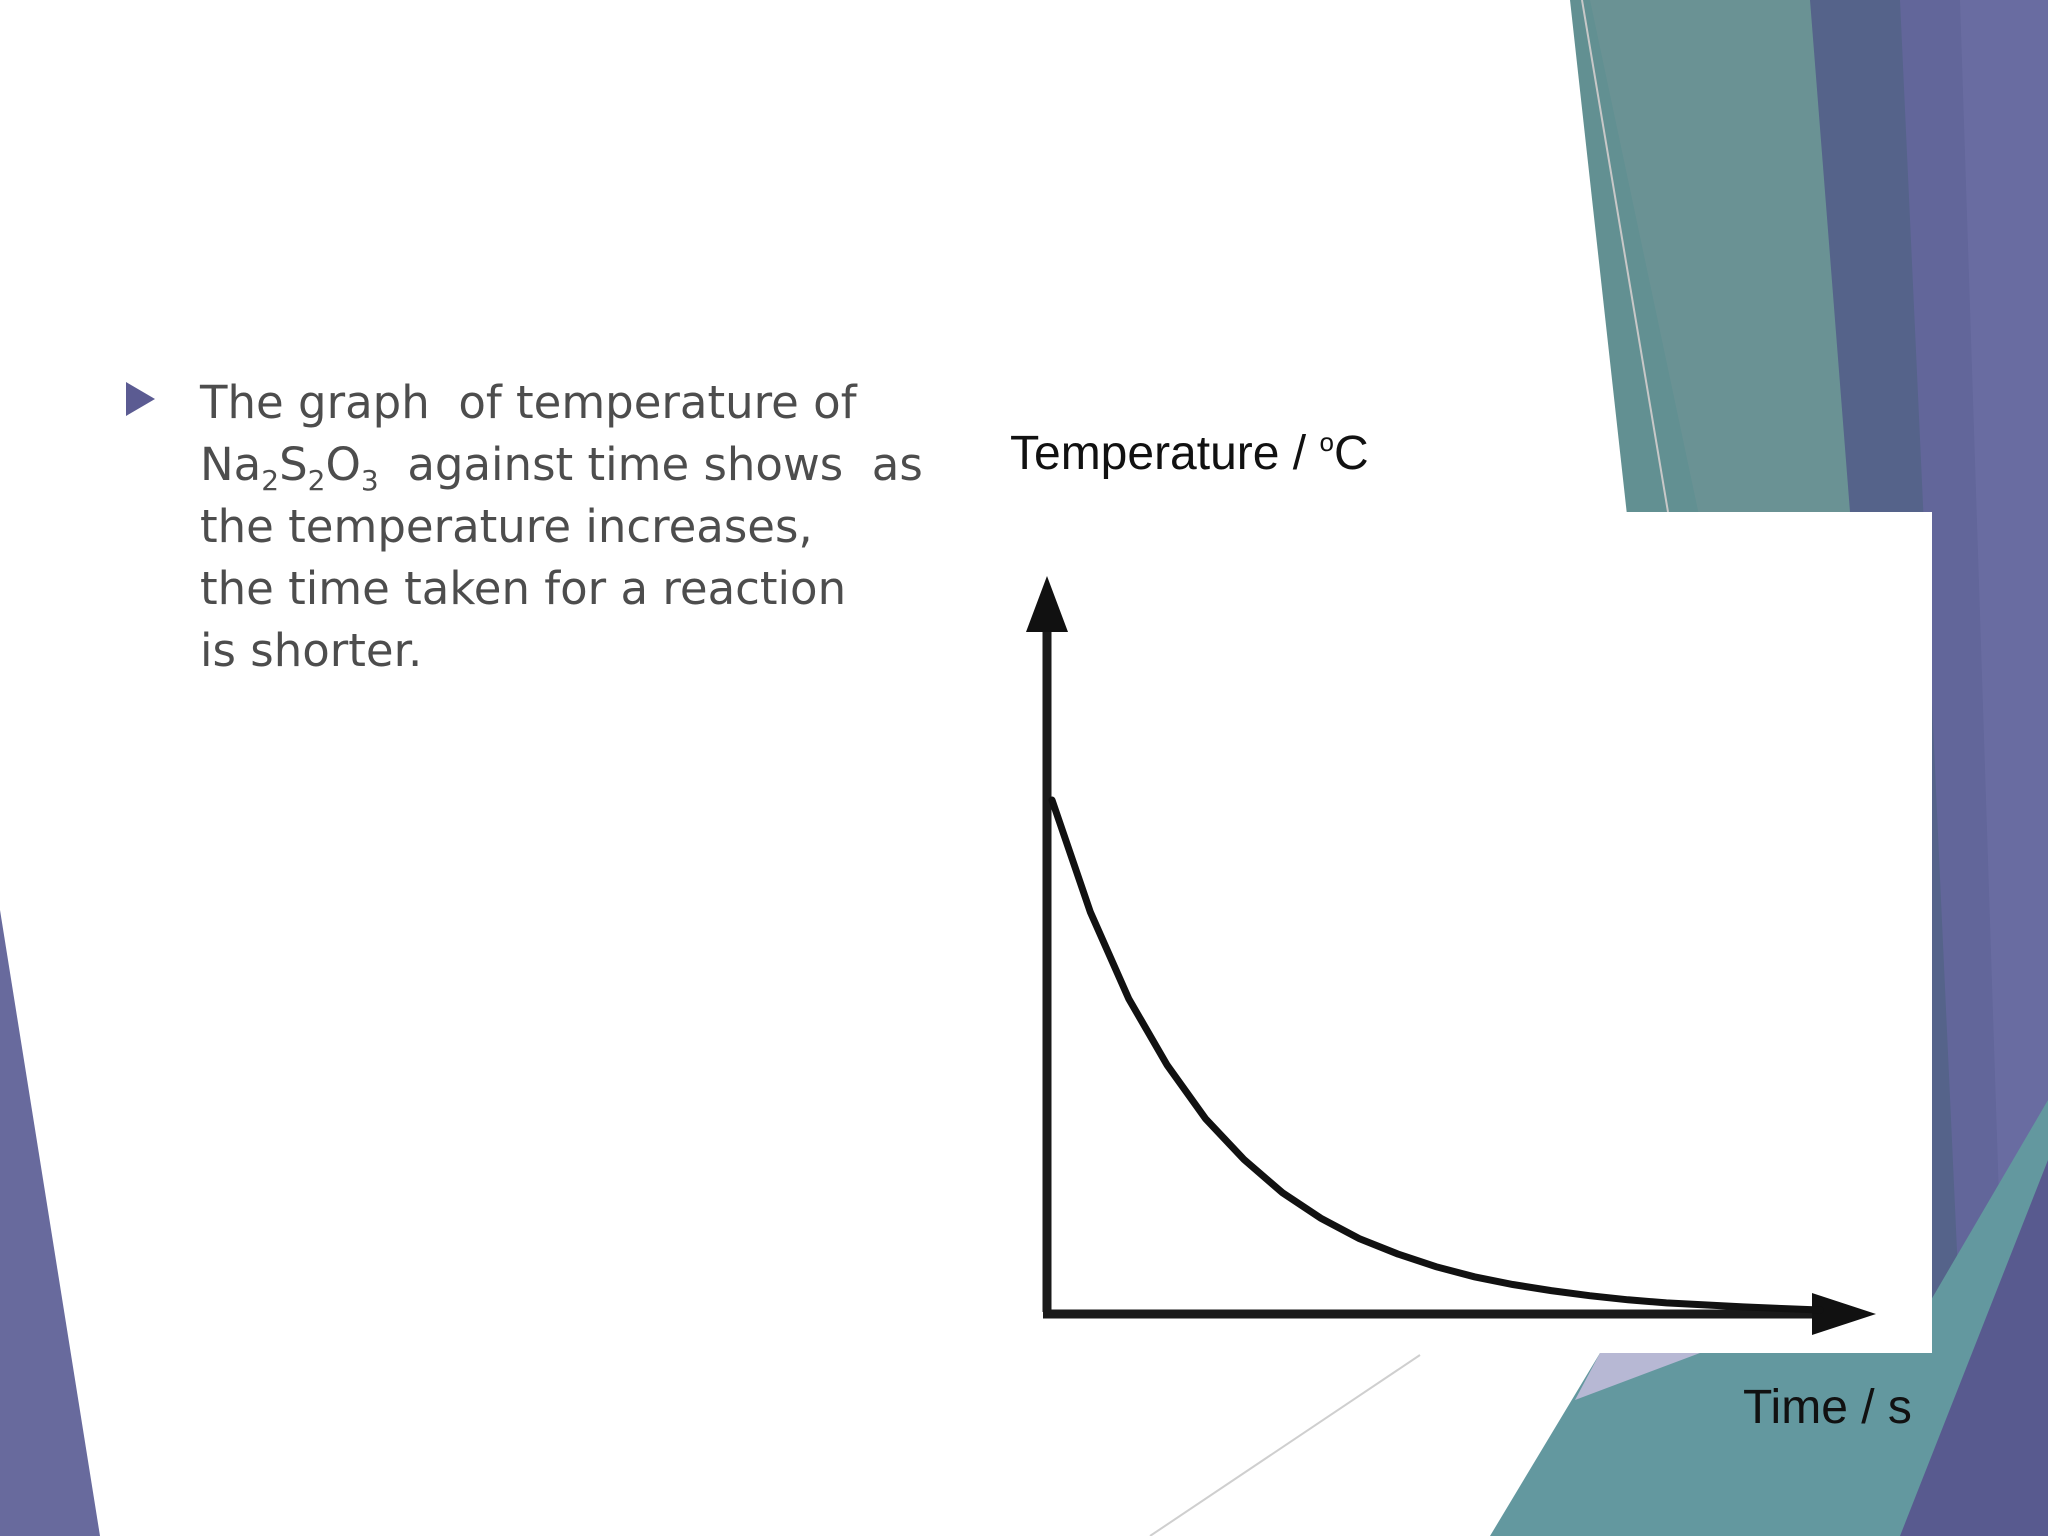 The width and height of the screenshot is (2048, 1536). What do you see at coordinates (1844, 1314) in the screenshot?
I see `x-axis-arrow-icon` at bounding box center [1844, 1314].